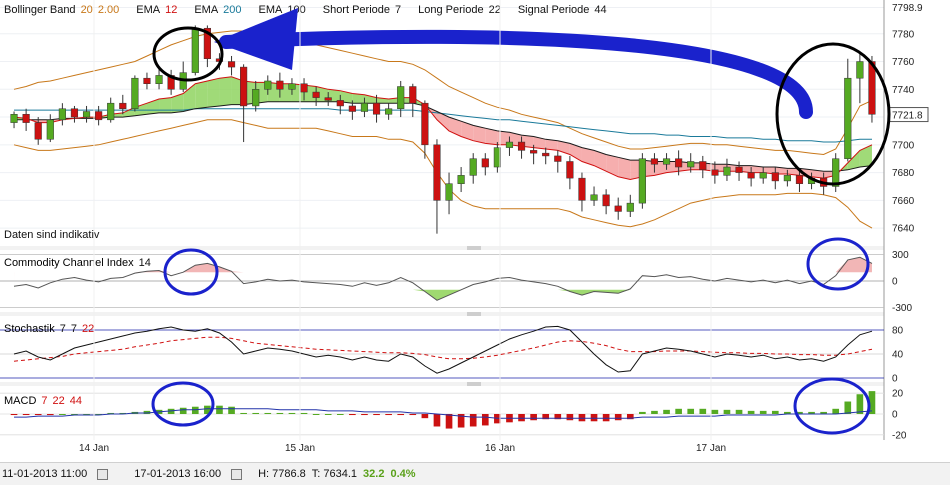  What do you see at coordinates (442, 384) in the screenshot?
I see `panel-divider` at bounding box center [442, 384].